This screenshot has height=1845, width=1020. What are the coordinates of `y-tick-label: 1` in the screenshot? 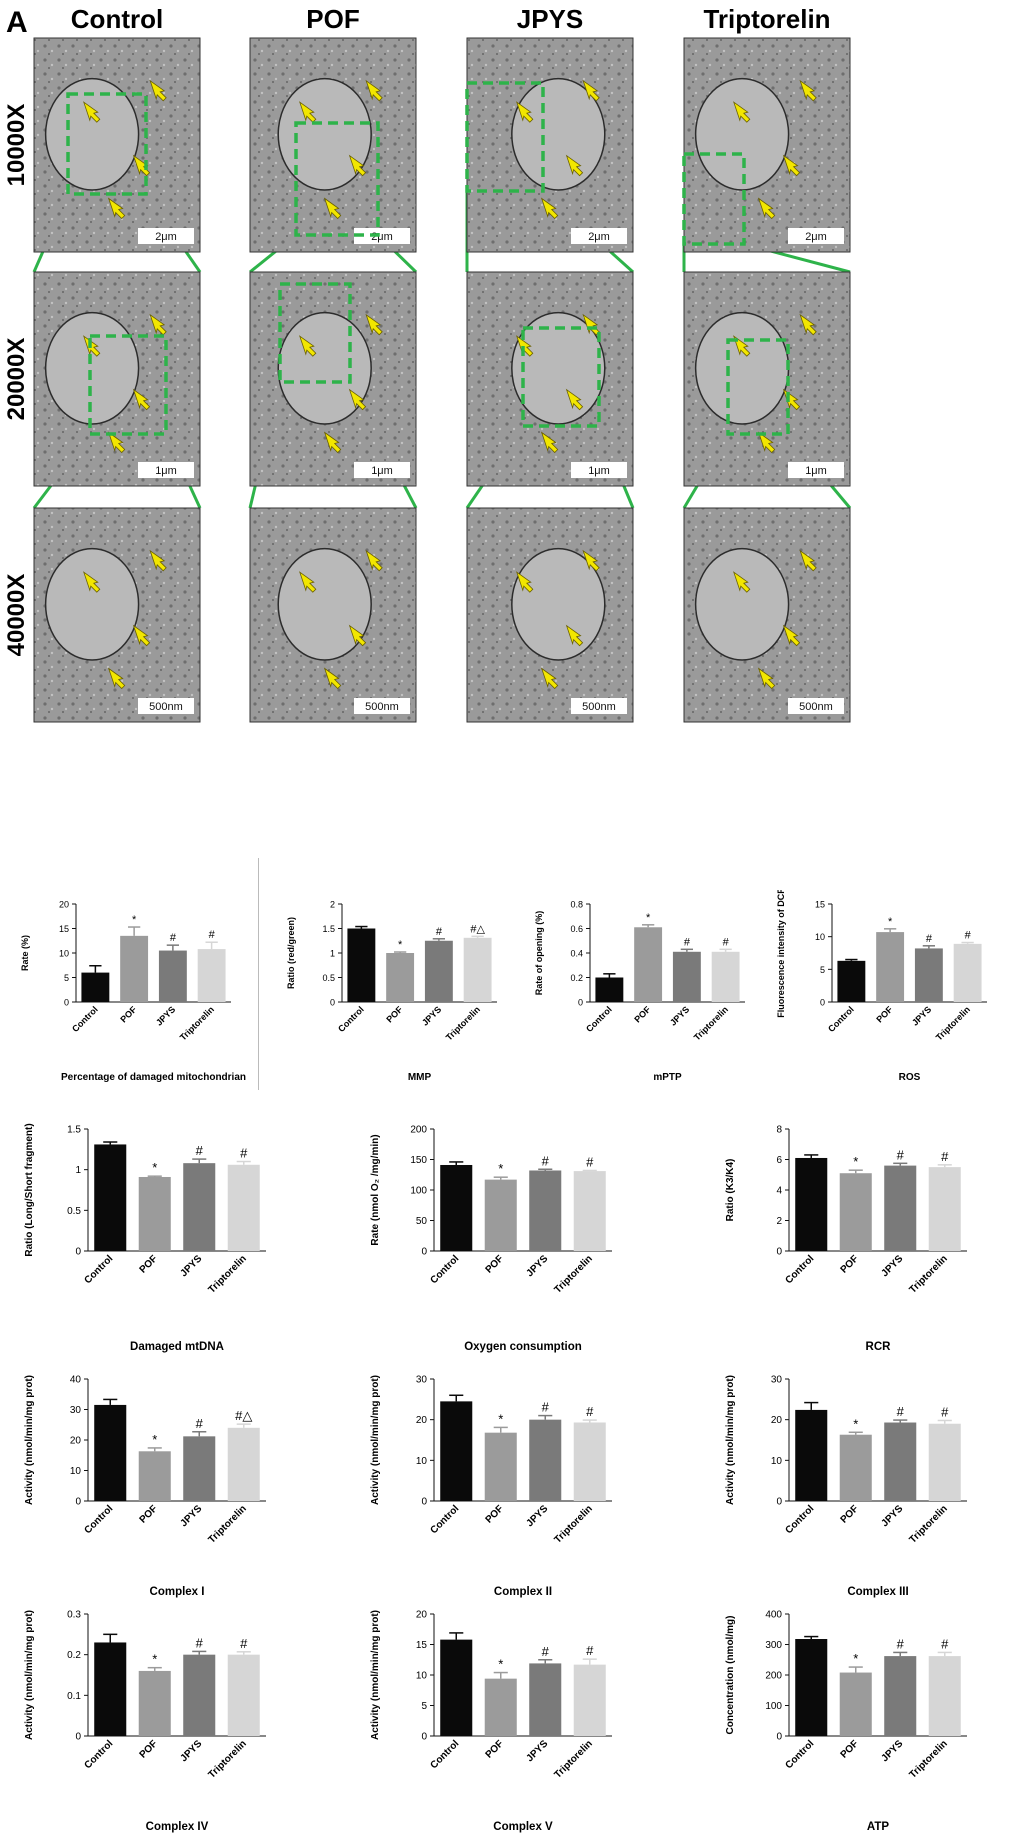 It's located at (78, 1170).